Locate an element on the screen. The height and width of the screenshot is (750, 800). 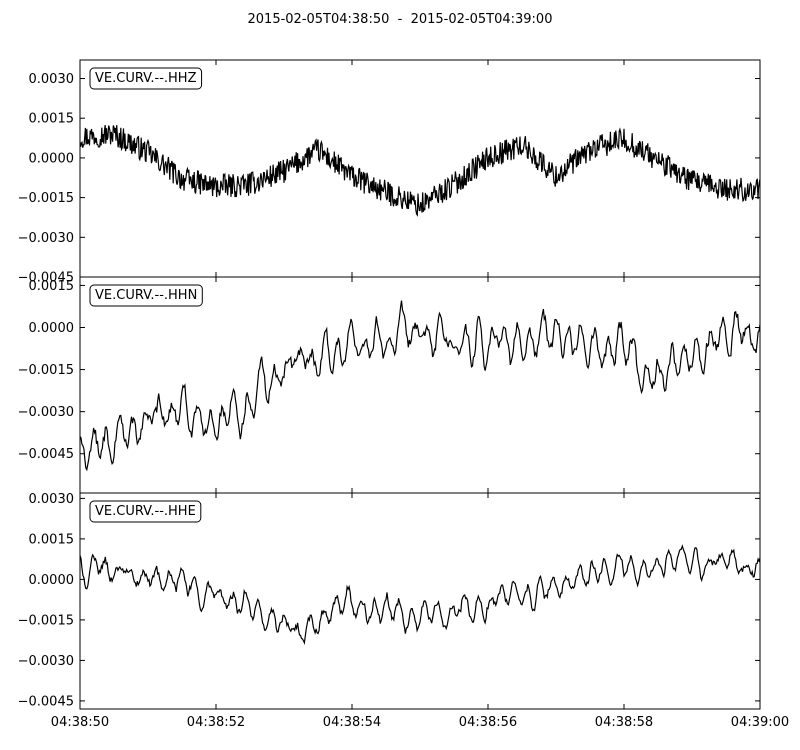
trace-label: VE.CURV.--.HHN is located at coordinates (146, 295).